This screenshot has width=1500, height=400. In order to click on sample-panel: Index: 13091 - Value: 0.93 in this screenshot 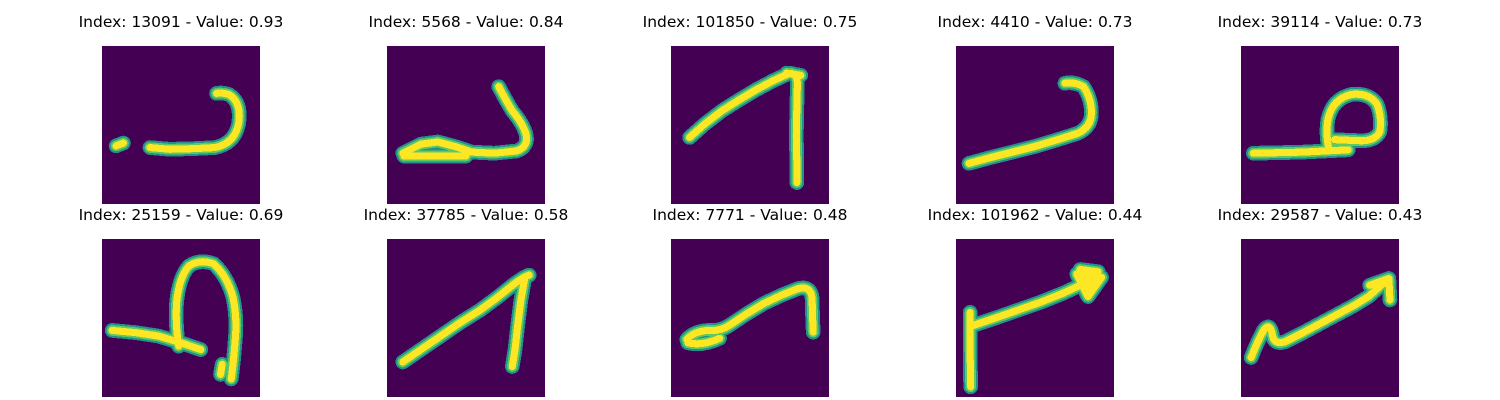, I will do `click(181, 108)`.